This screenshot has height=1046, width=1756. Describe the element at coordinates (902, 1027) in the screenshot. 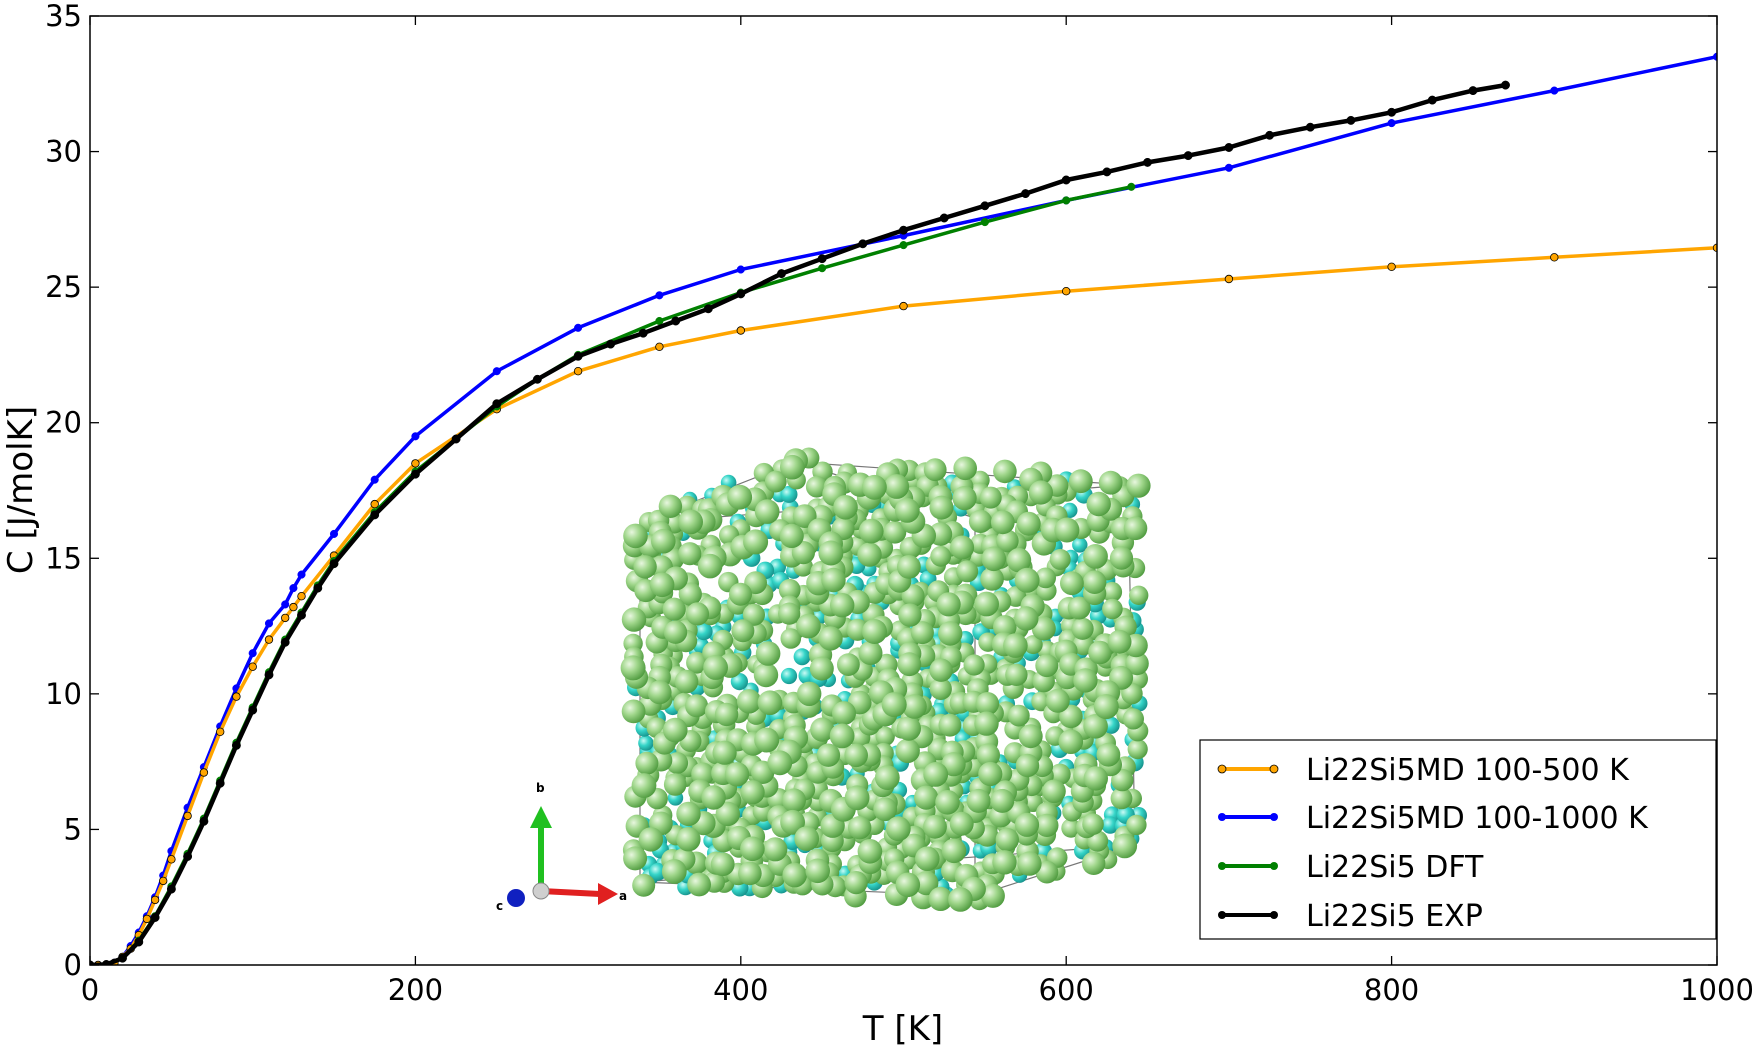

I see `x-axis-label: T [K]` at that location.